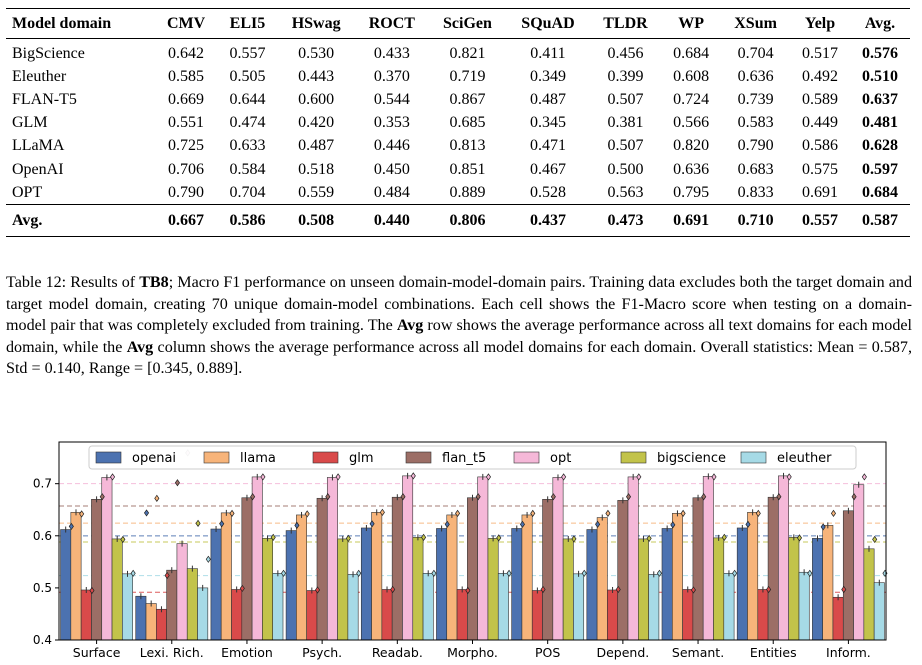 The width and height of the screenshot is (922, 665). Describe the element at coordinates (880, 123) in the screenshot. I see `row-avg-cell: 0.481` at that location.